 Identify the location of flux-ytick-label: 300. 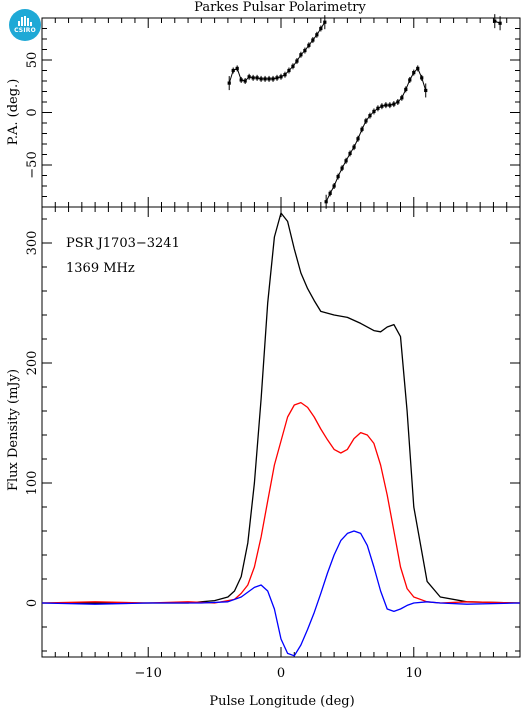
(32, 243).